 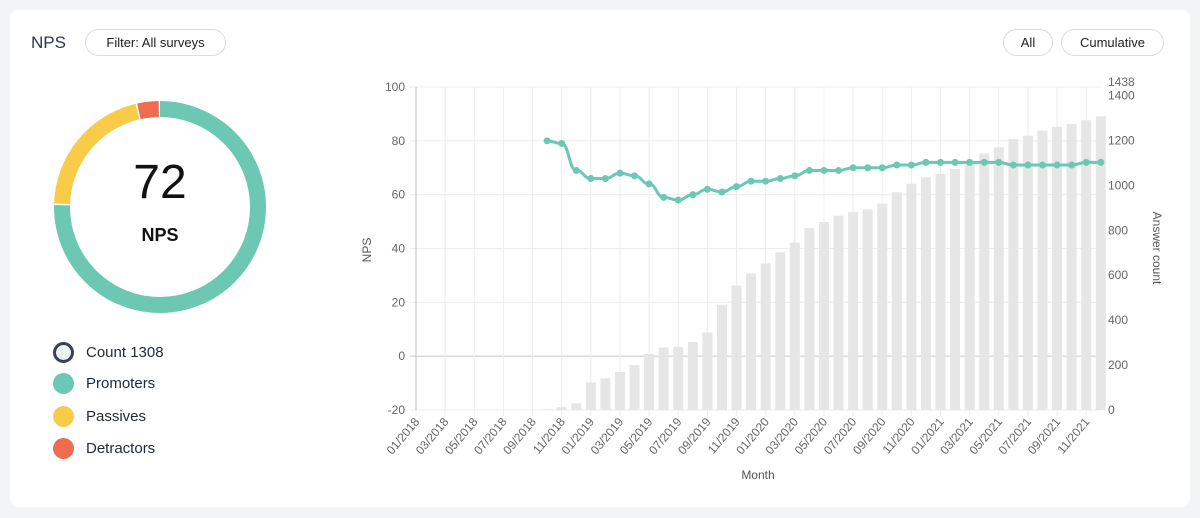 What do you see at coordinates (1118, 365) in the screenshot?
I see `y2-tick-label: 200` at bounding box center [1118, 365].